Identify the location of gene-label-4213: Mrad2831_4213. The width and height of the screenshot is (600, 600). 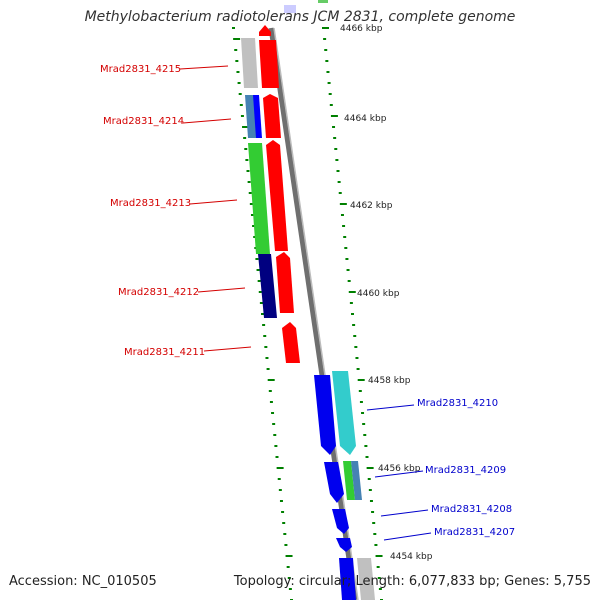
(150, 203).